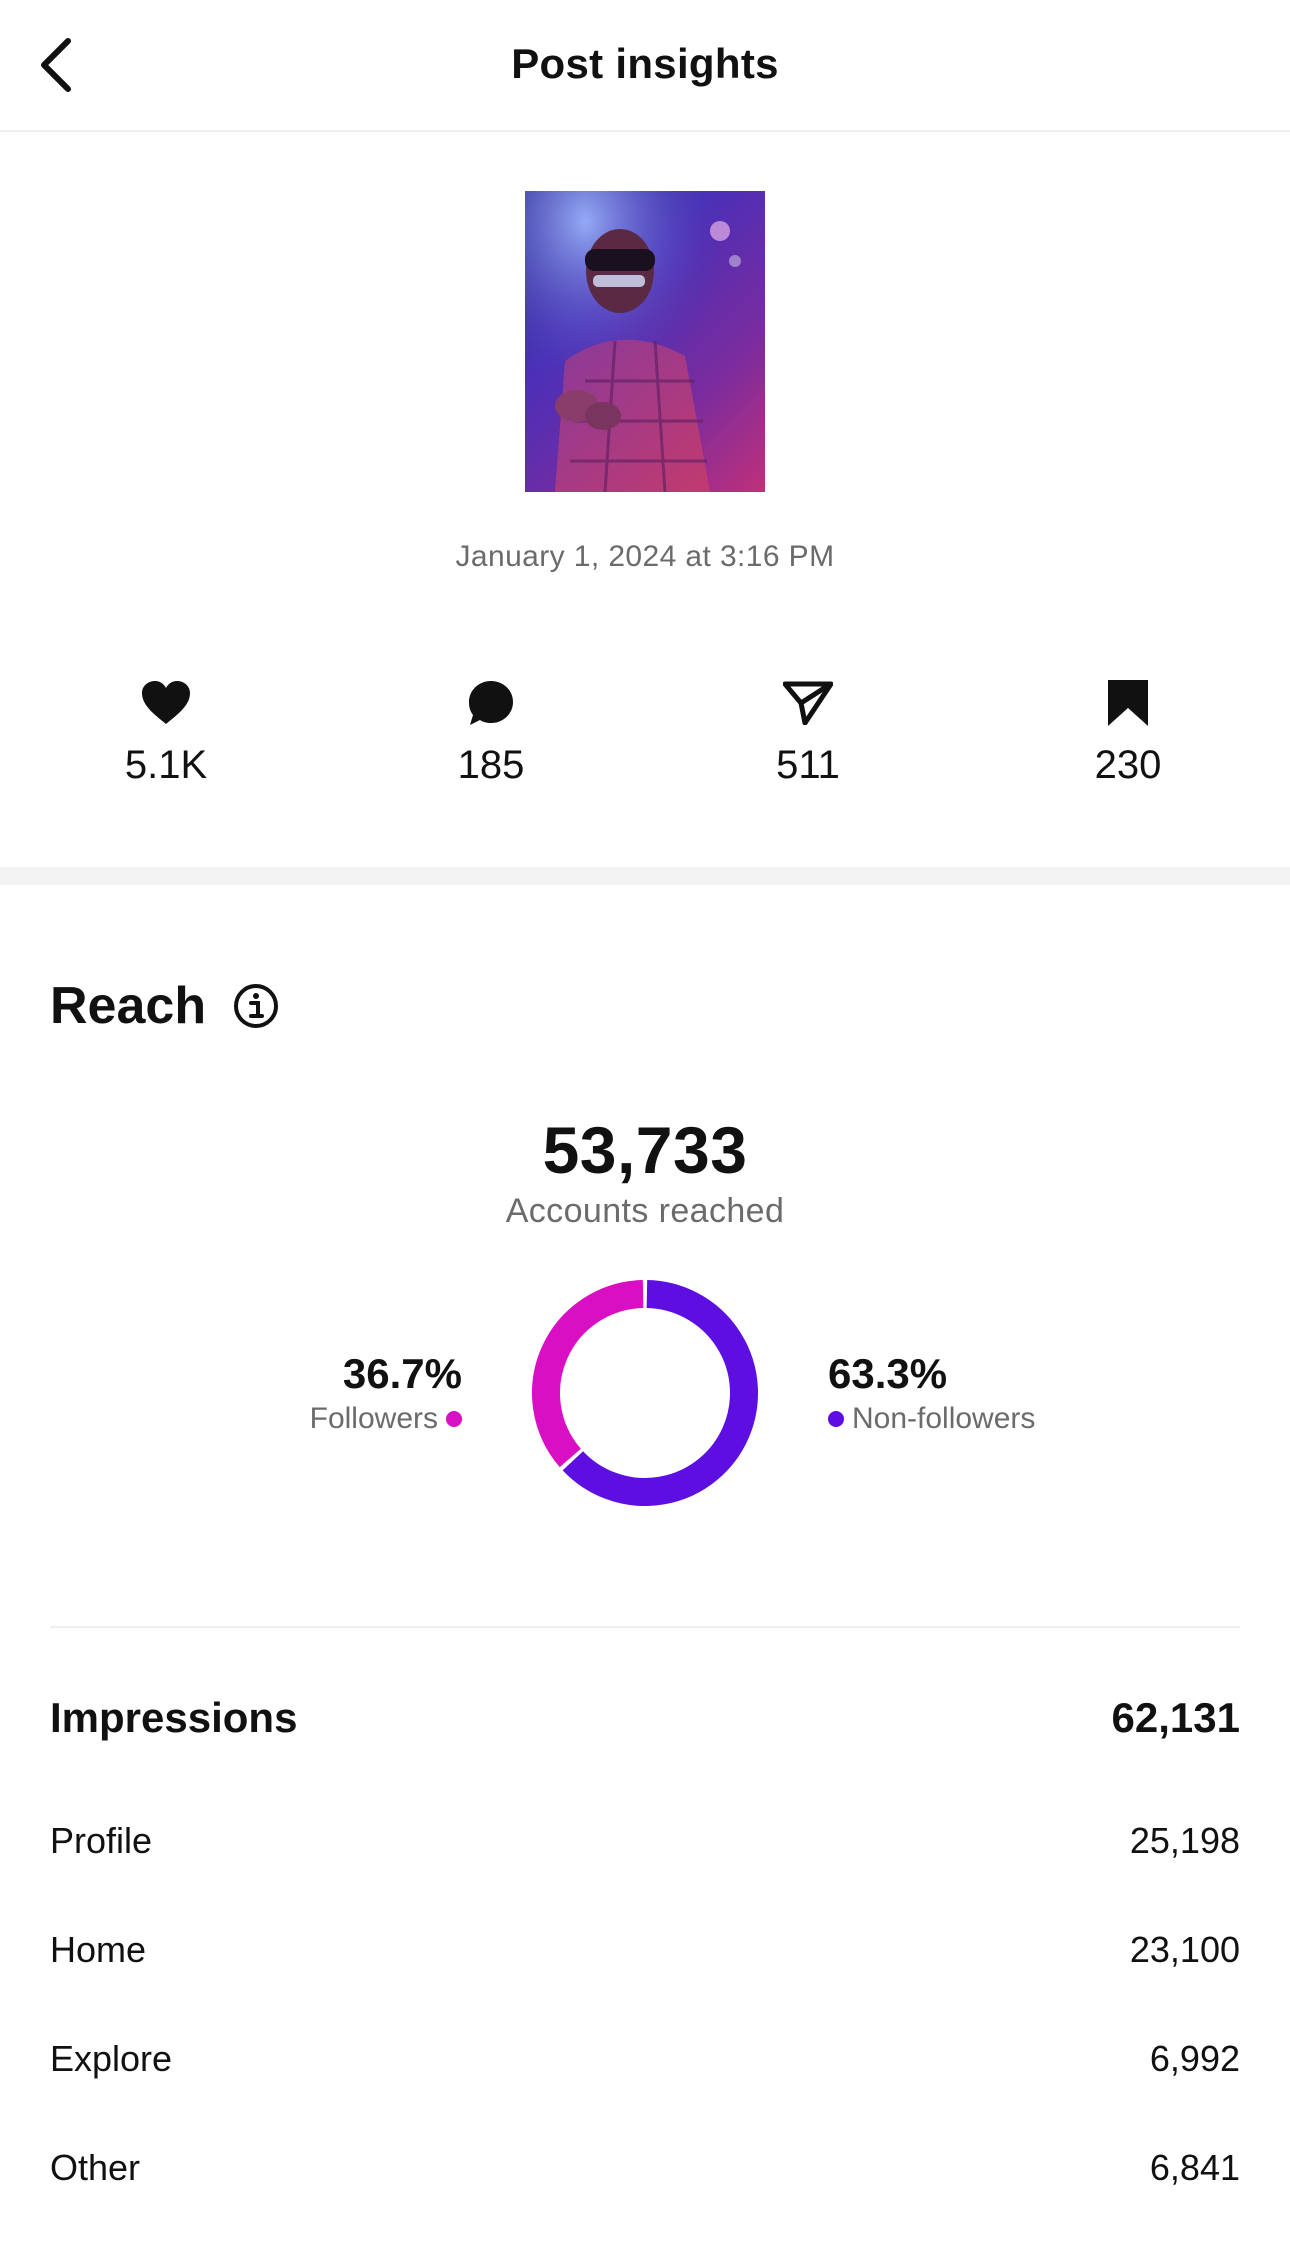  Describe the element at coordinates (166, 765) in the screenshot. I see `likes-count: 5.1K` at that location.